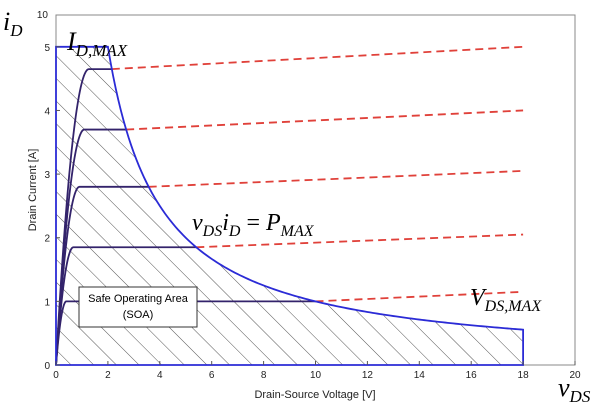 This screenshot has width=605, height=414. Describe the element at coordinates (575, 375) in the screenshot. I see `x-tick-label: 20` at that location.